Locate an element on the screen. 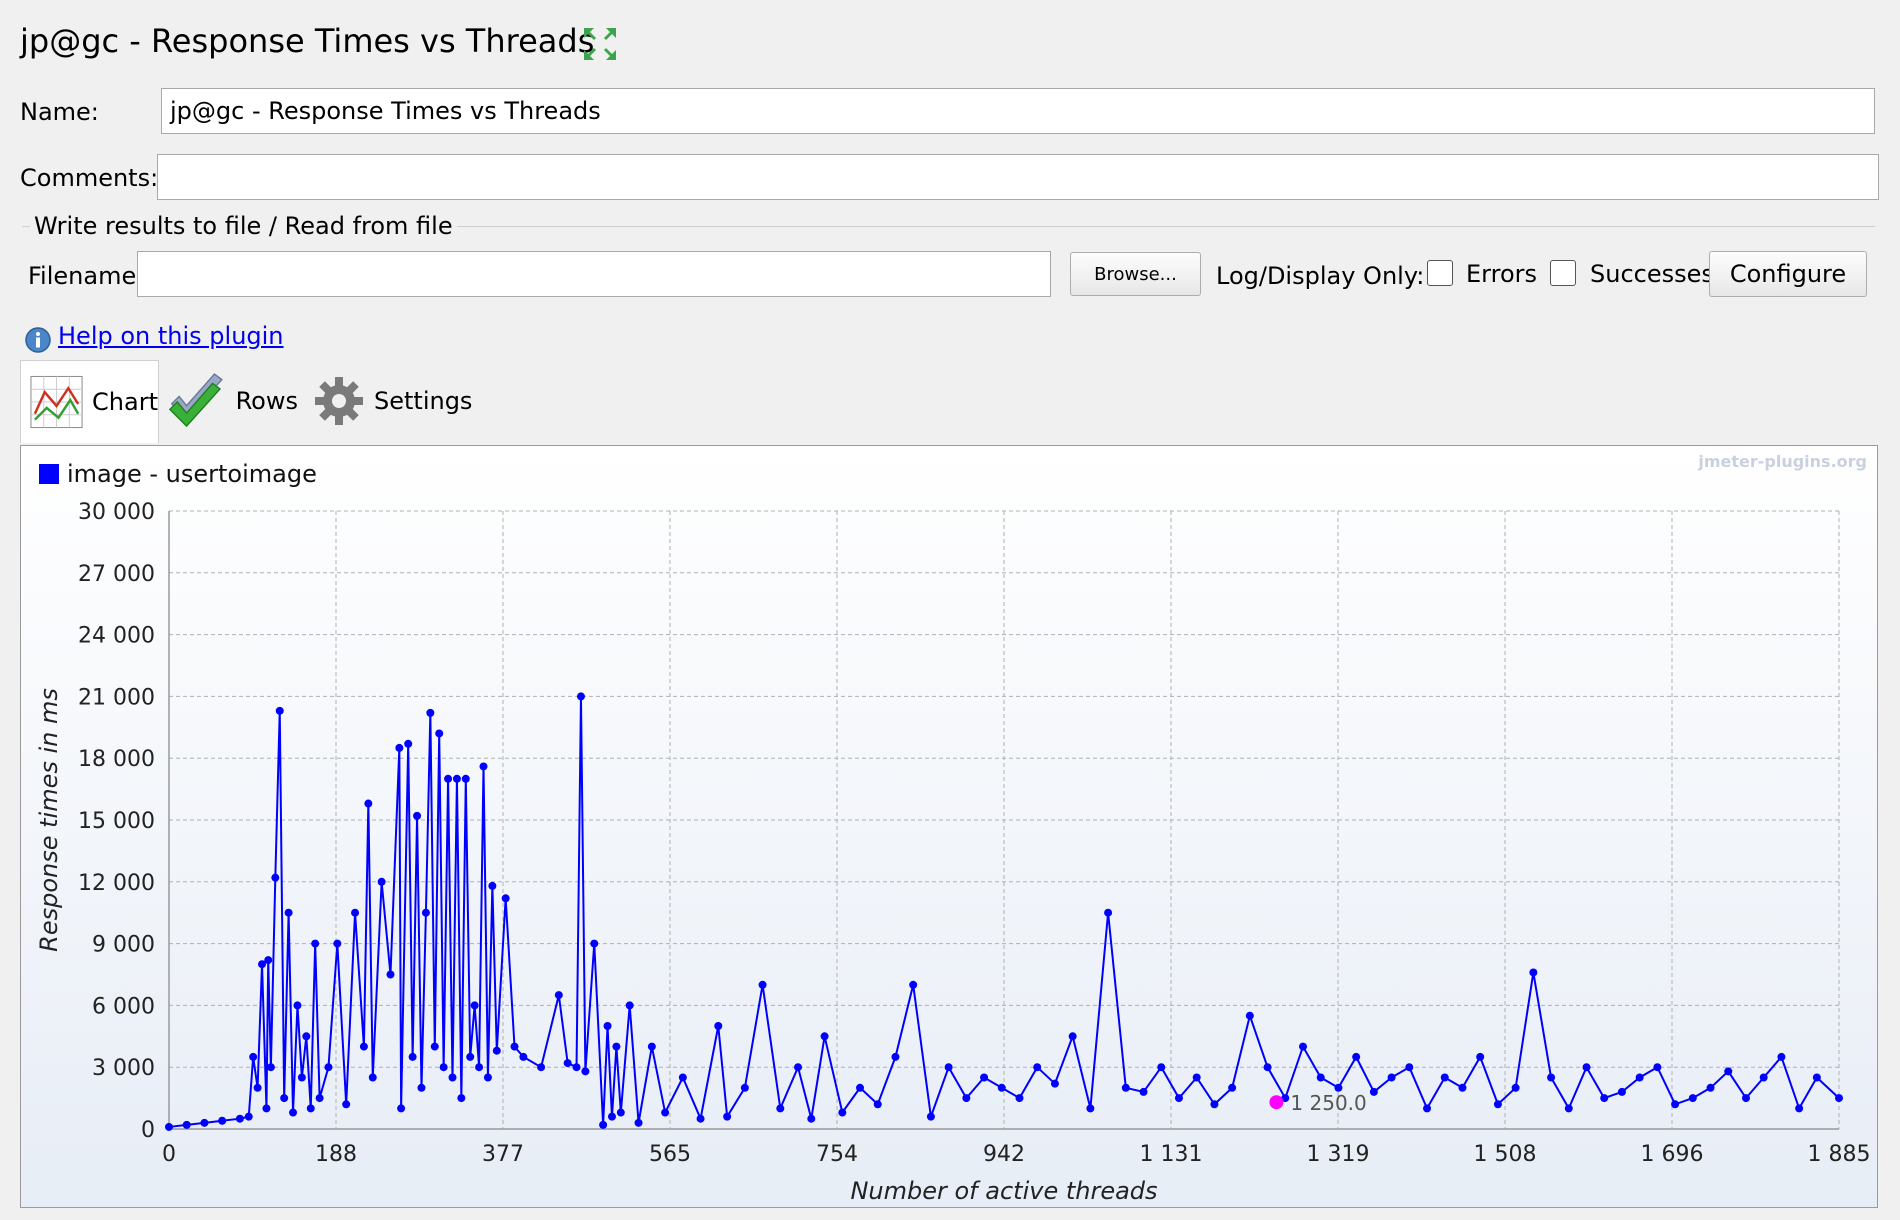 This screenshot has width=1900, height=1220. expand-arrows-icon is located at coordinates (600, 44).